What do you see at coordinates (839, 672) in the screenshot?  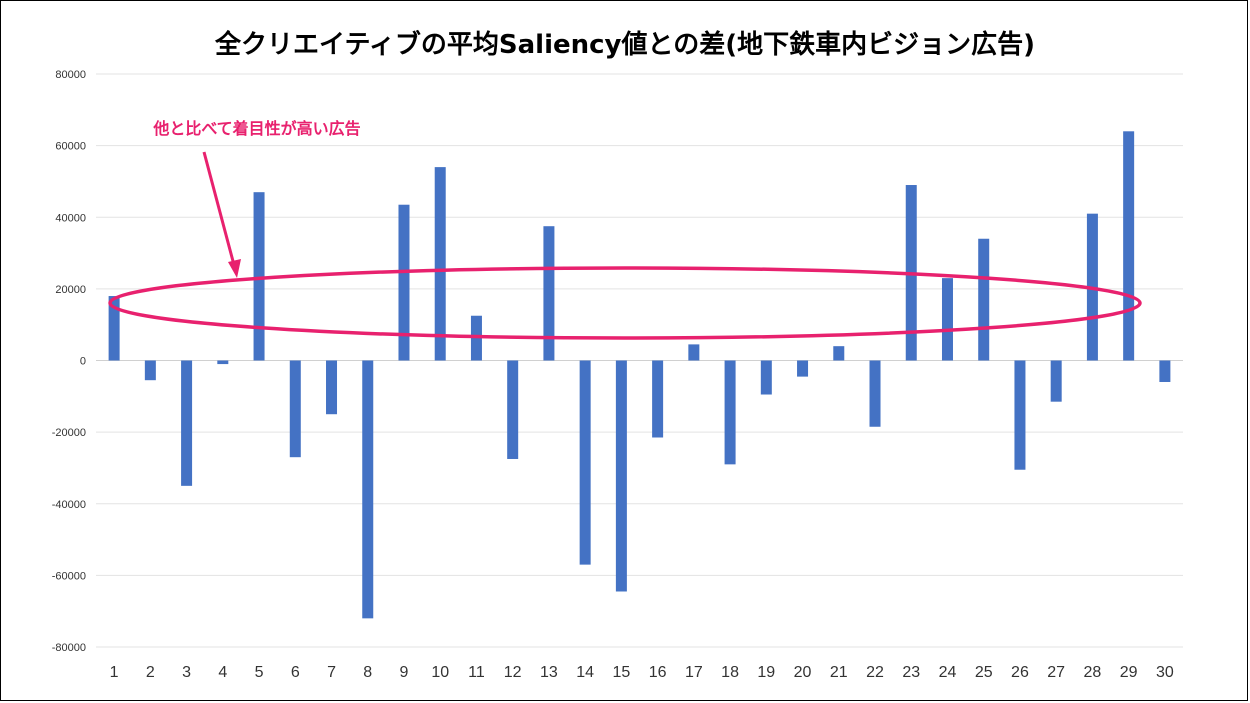 I see `x-tick-label: 21` at bounding box center [839, 672].